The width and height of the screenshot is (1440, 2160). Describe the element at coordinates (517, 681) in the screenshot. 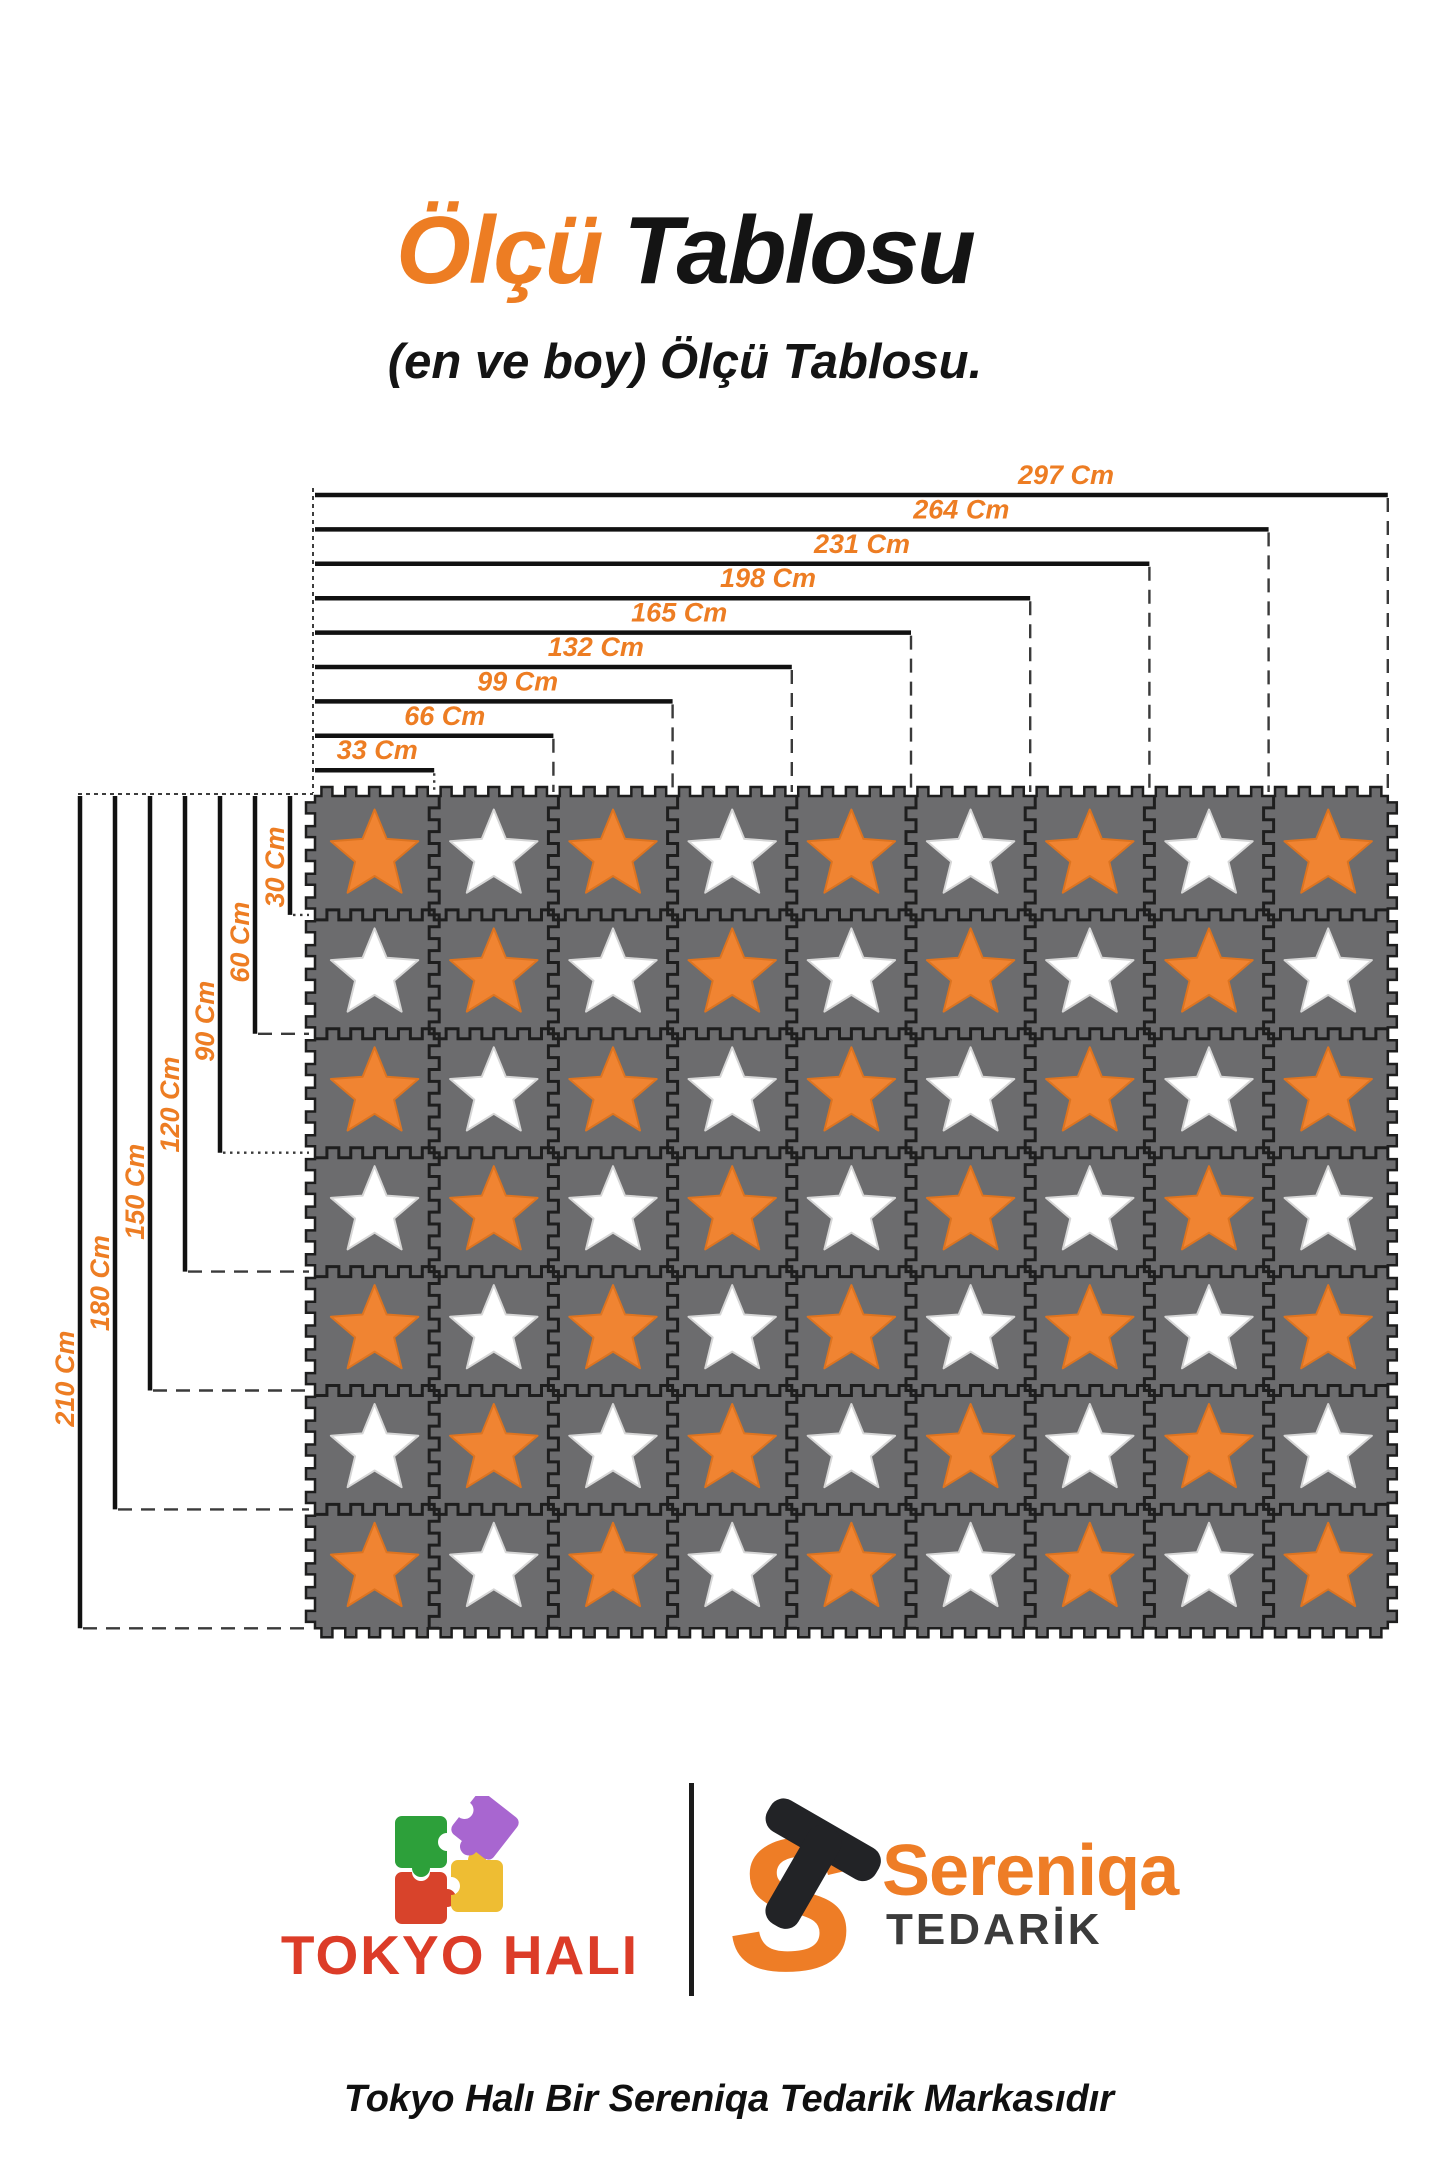

I see `width-dimension-label-99: 99 Cm` at that location.